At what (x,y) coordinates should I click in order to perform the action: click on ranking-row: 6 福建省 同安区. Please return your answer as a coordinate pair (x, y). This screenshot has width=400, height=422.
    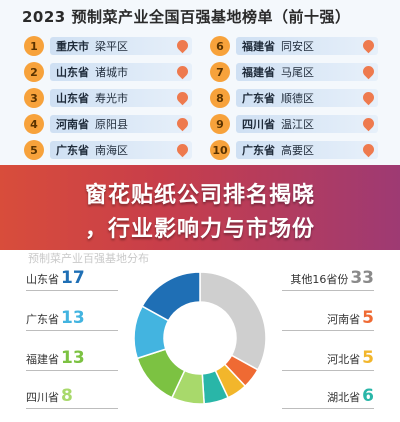
    Looking at the image, I should click on (294, 46).